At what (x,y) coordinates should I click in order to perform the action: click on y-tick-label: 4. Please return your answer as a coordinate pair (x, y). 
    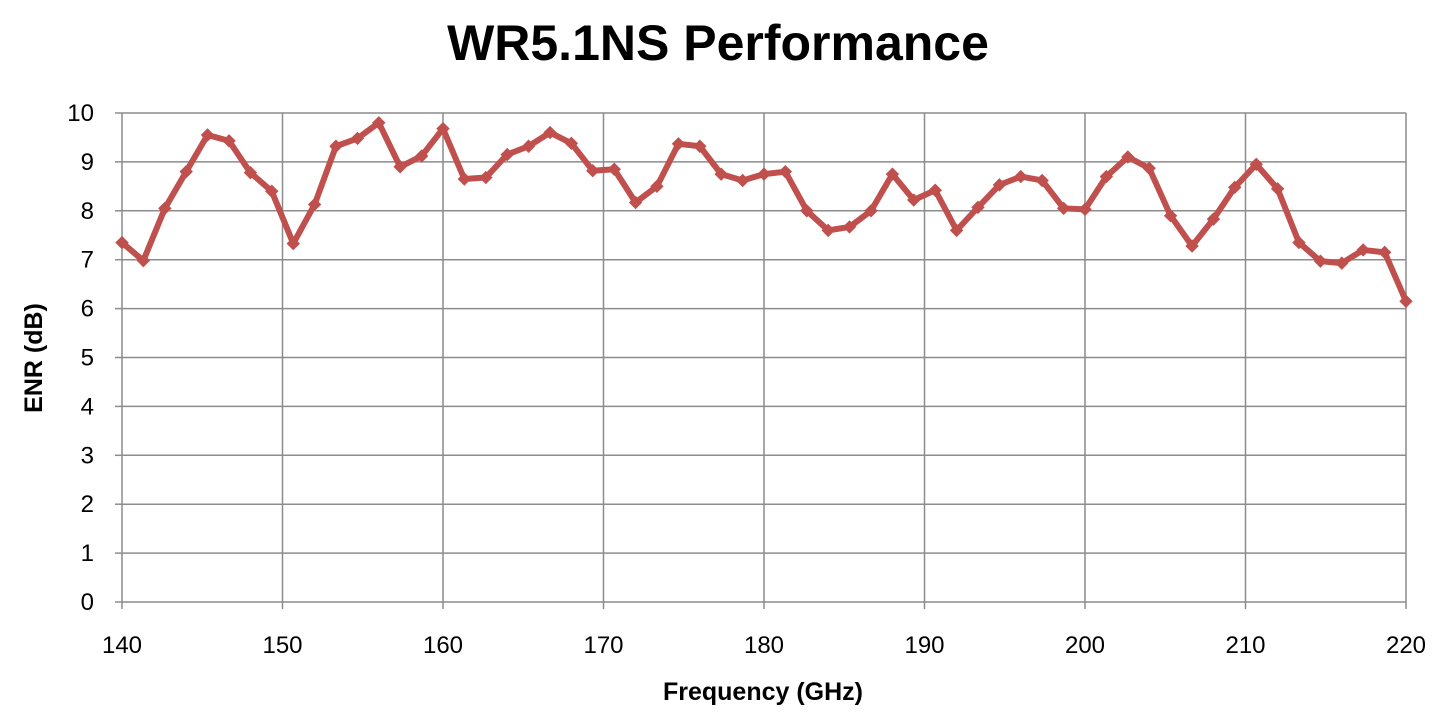
    Looking at the image, I should click on (87, 406).